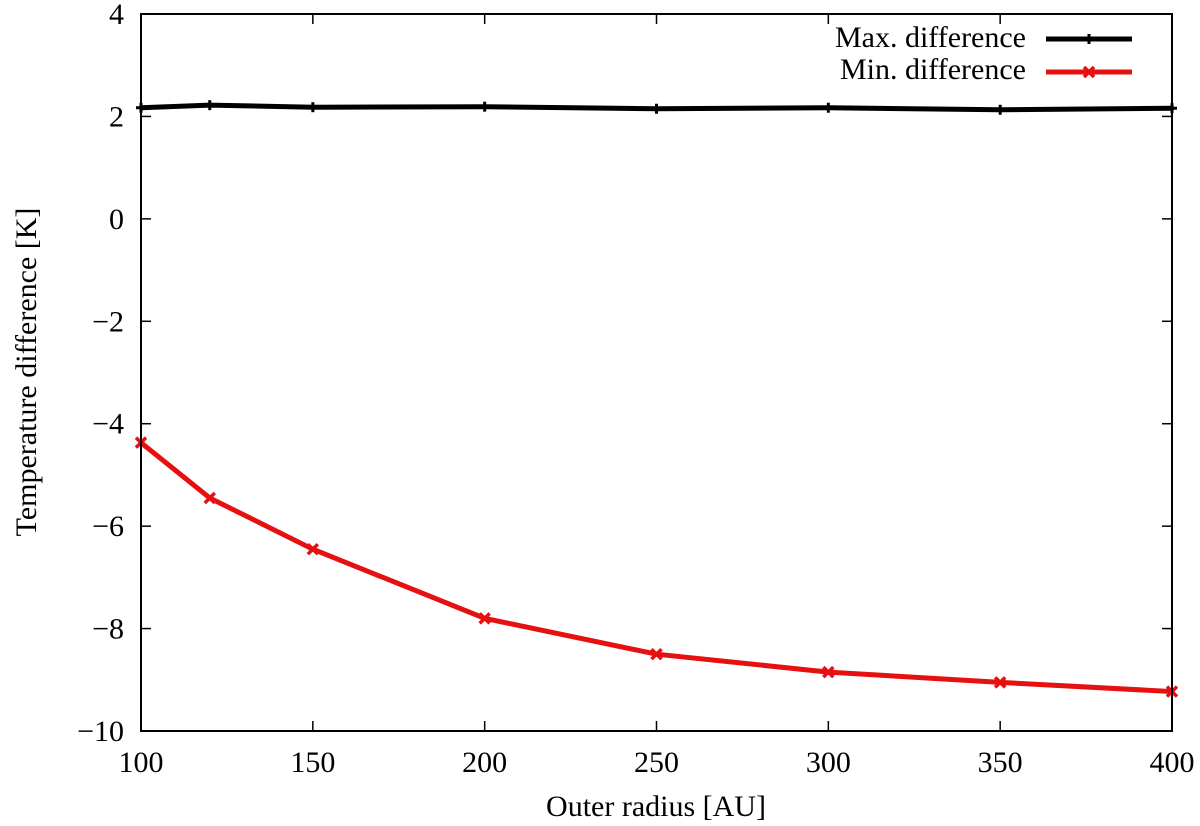 The height and width of the screenshot is (826, 1200). What do you see at coordinates (656, 806) in the screenshot?
I see `x-axis-label: Outer radius [AU]` at bounding box center [656, 806].